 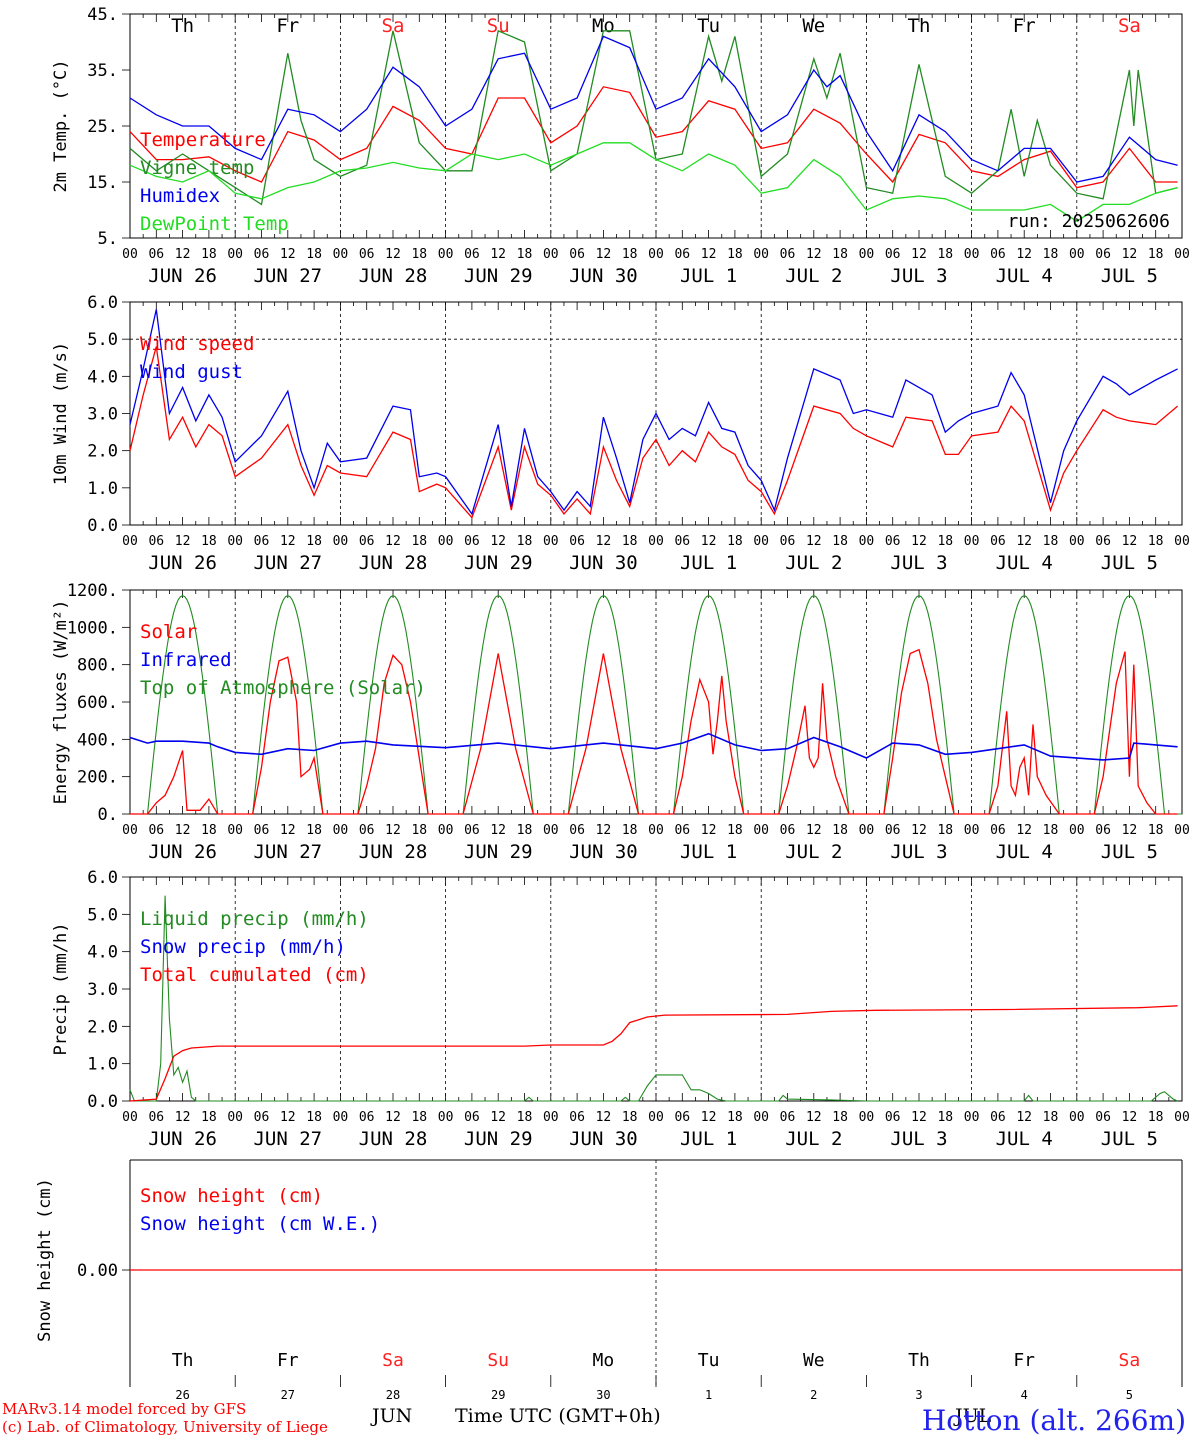 I want to click on y-axis-label: Energy fluxes (W/m²), so click(x=61, y=702).